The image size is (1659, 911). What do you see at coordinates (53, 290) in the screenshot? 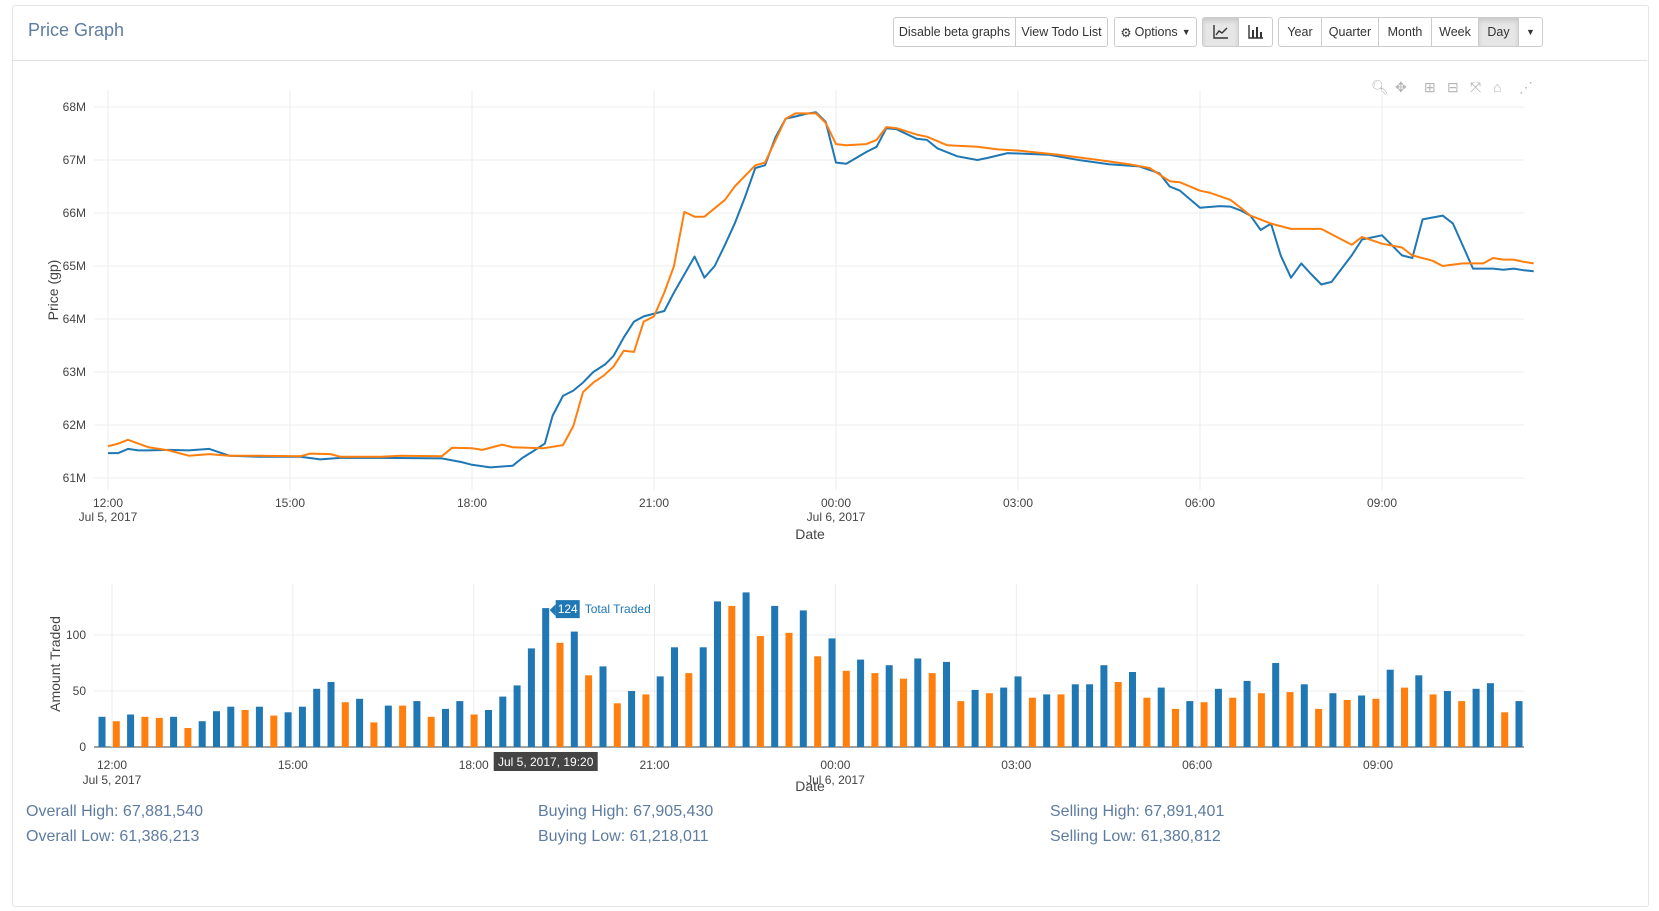
I see `price-y-axis-title: Price (gp)` at bounding box center [53, 290].